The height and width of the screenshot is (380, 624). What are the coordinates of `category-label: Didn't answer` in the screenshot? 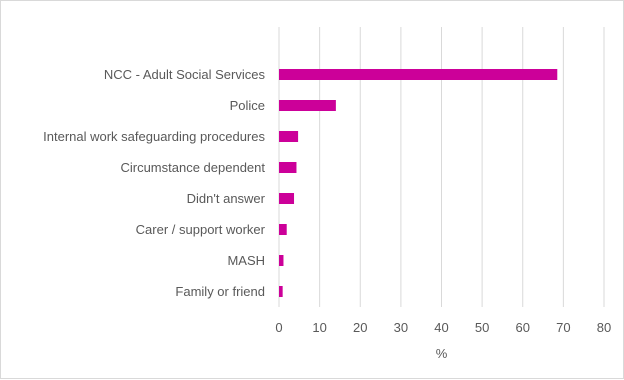 It's located at (226, 198).